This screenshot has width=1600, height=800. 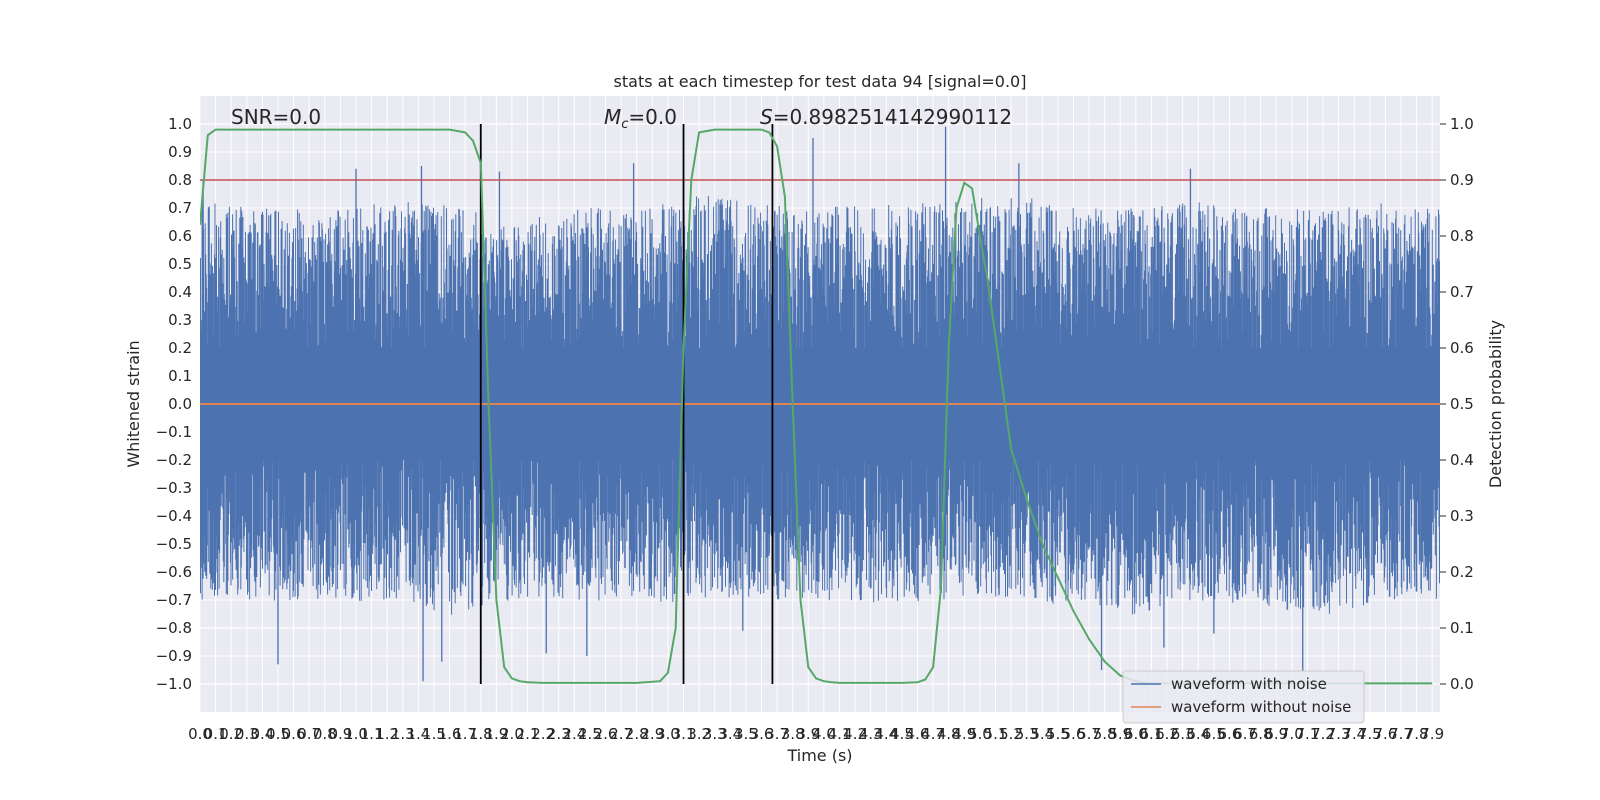 I want to click on x-tick-label: 0.4, so click(x=262, y=734).